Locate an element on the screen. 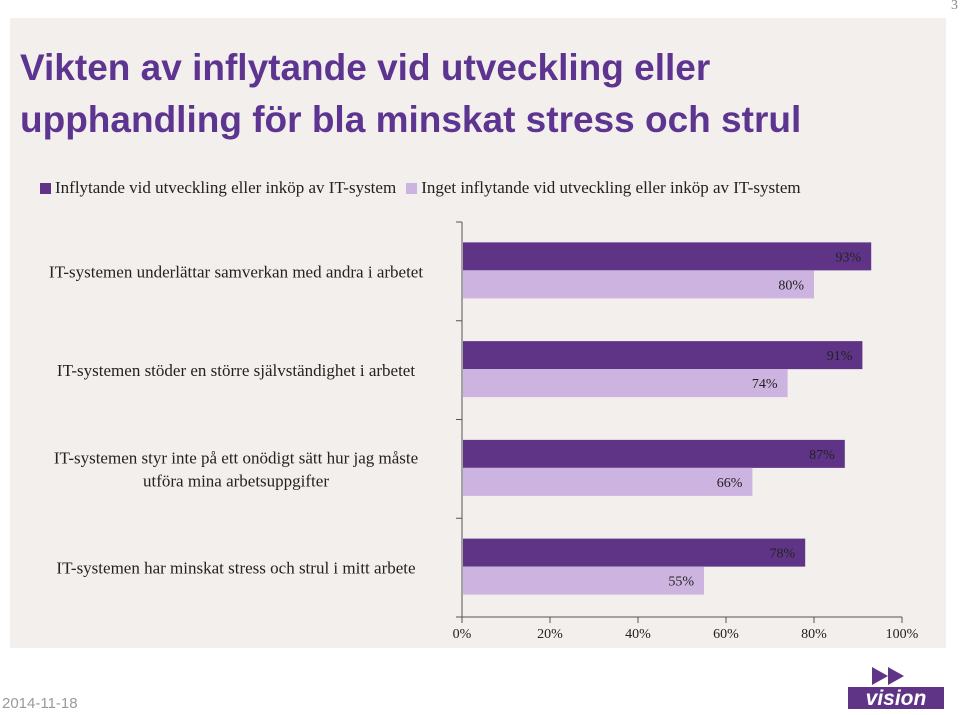 The image size is (960, 715). data-label-series-2: 74% is located at coordinates (765, 384).